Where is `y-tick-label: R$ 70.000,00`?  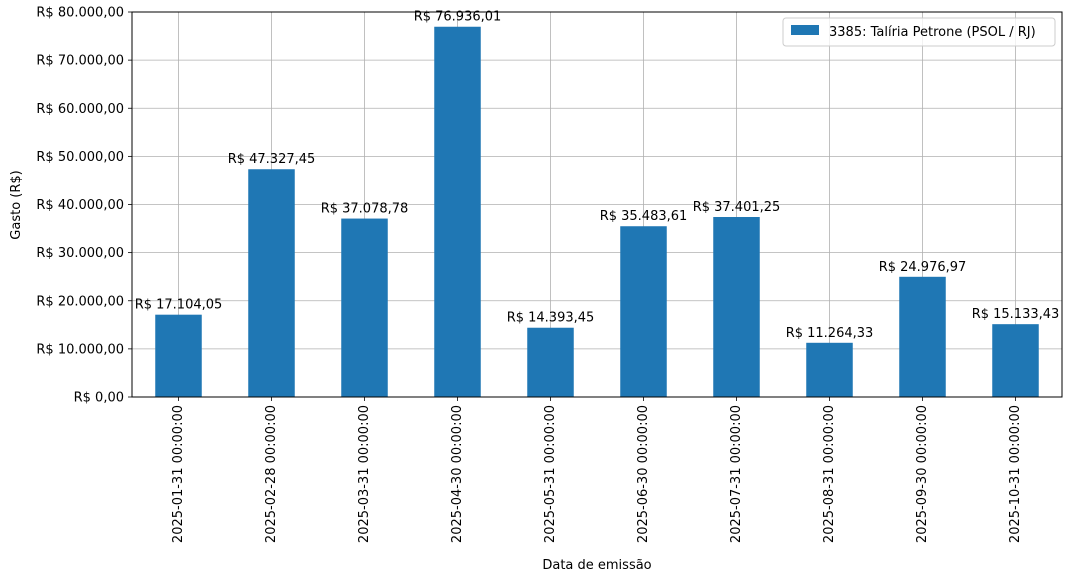
y-tick-label: R$ 70.000,00 is located at coordinates (80, 61).